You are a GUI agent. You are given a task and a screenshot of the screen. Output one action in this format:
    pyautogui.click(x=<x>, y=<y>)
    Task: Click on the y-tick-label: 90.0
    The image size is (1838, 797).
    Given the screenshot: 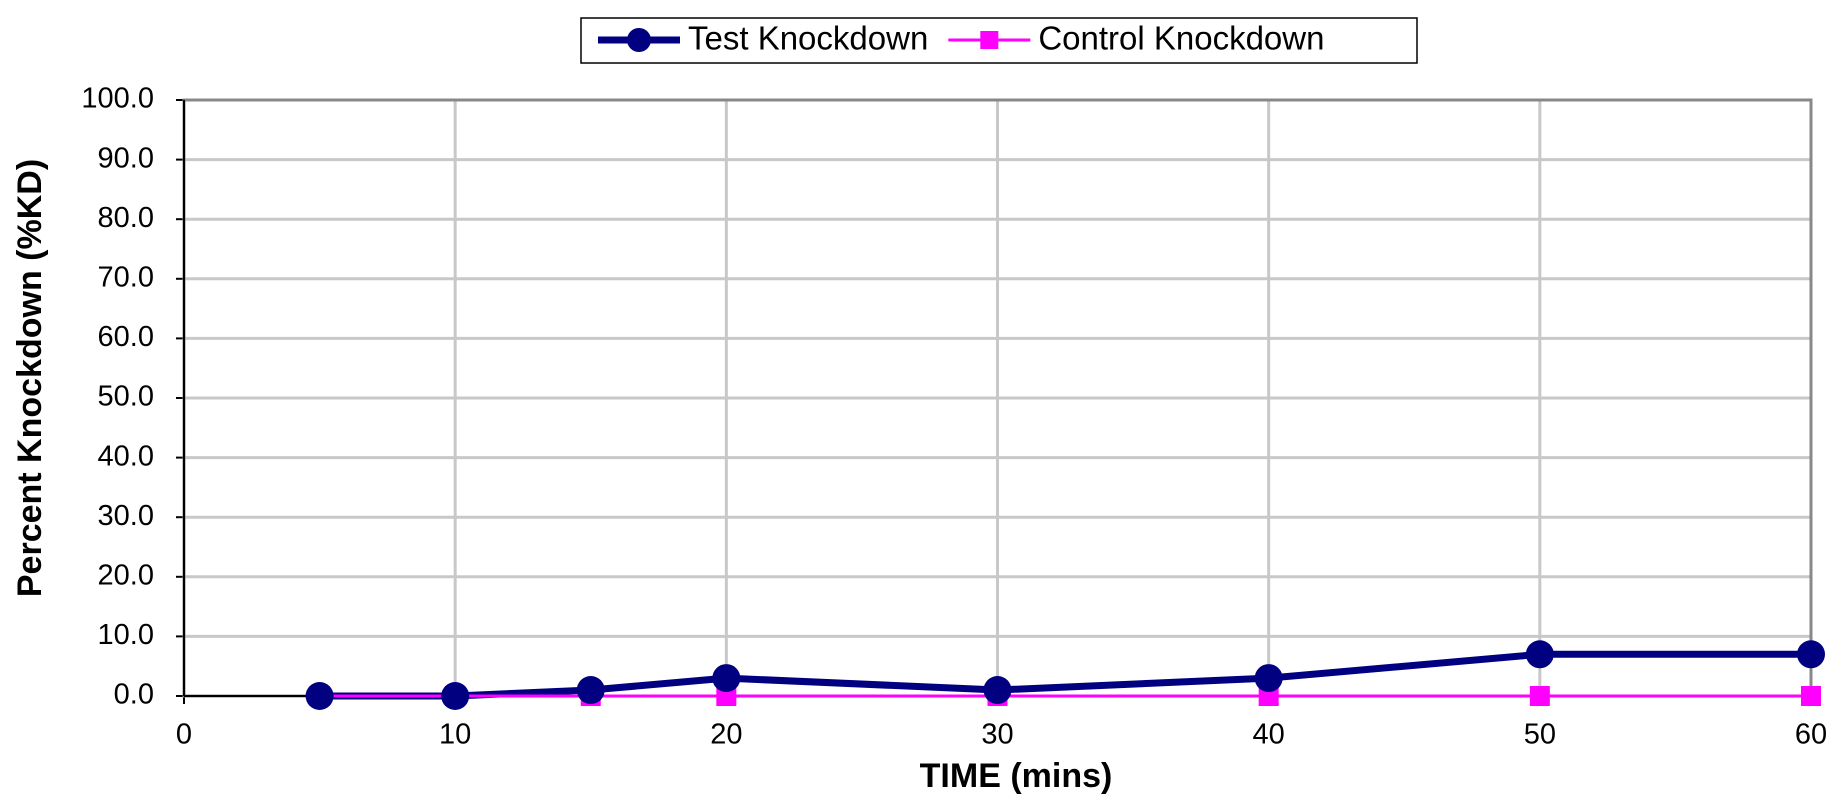 What is the action you would take?
    pyautogui.click(x=126, y=158)
    